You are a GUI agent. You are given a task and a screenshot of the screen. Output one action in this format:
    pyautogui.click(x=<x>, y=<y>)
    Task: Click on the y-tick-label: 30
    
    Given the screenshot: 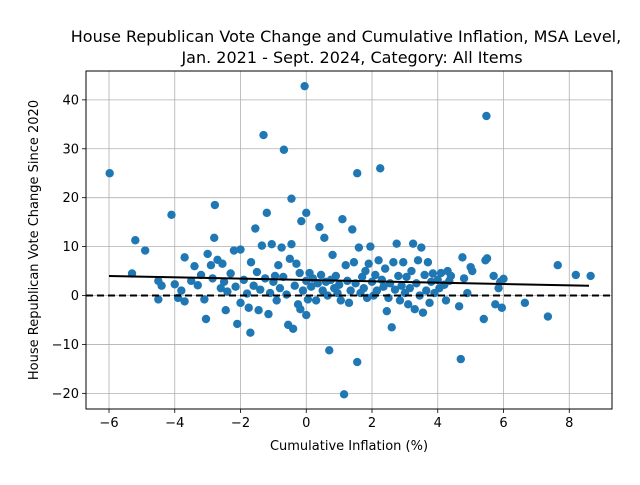 What is the action you would take?
    pyautogui.click(x=70, y=149)
    